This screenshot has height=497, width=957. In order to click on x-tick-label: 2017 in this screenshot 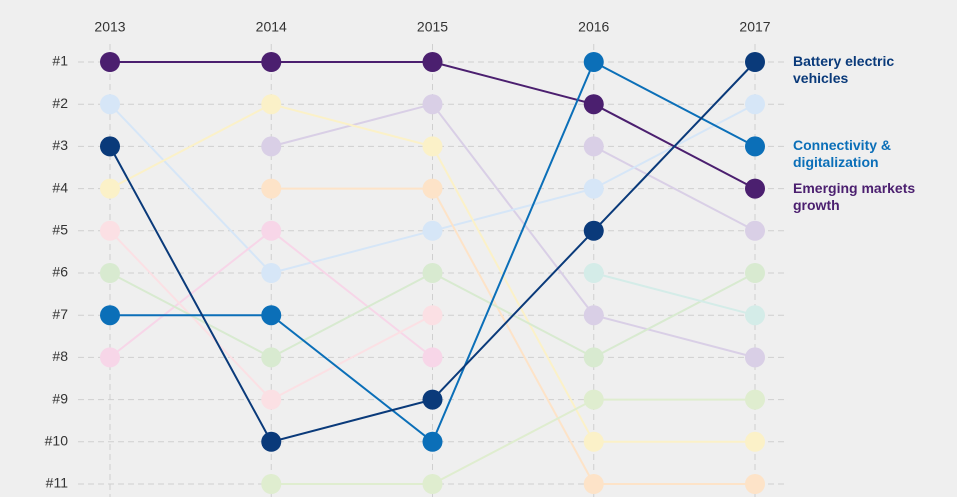, I will do `click(754, 27)`.